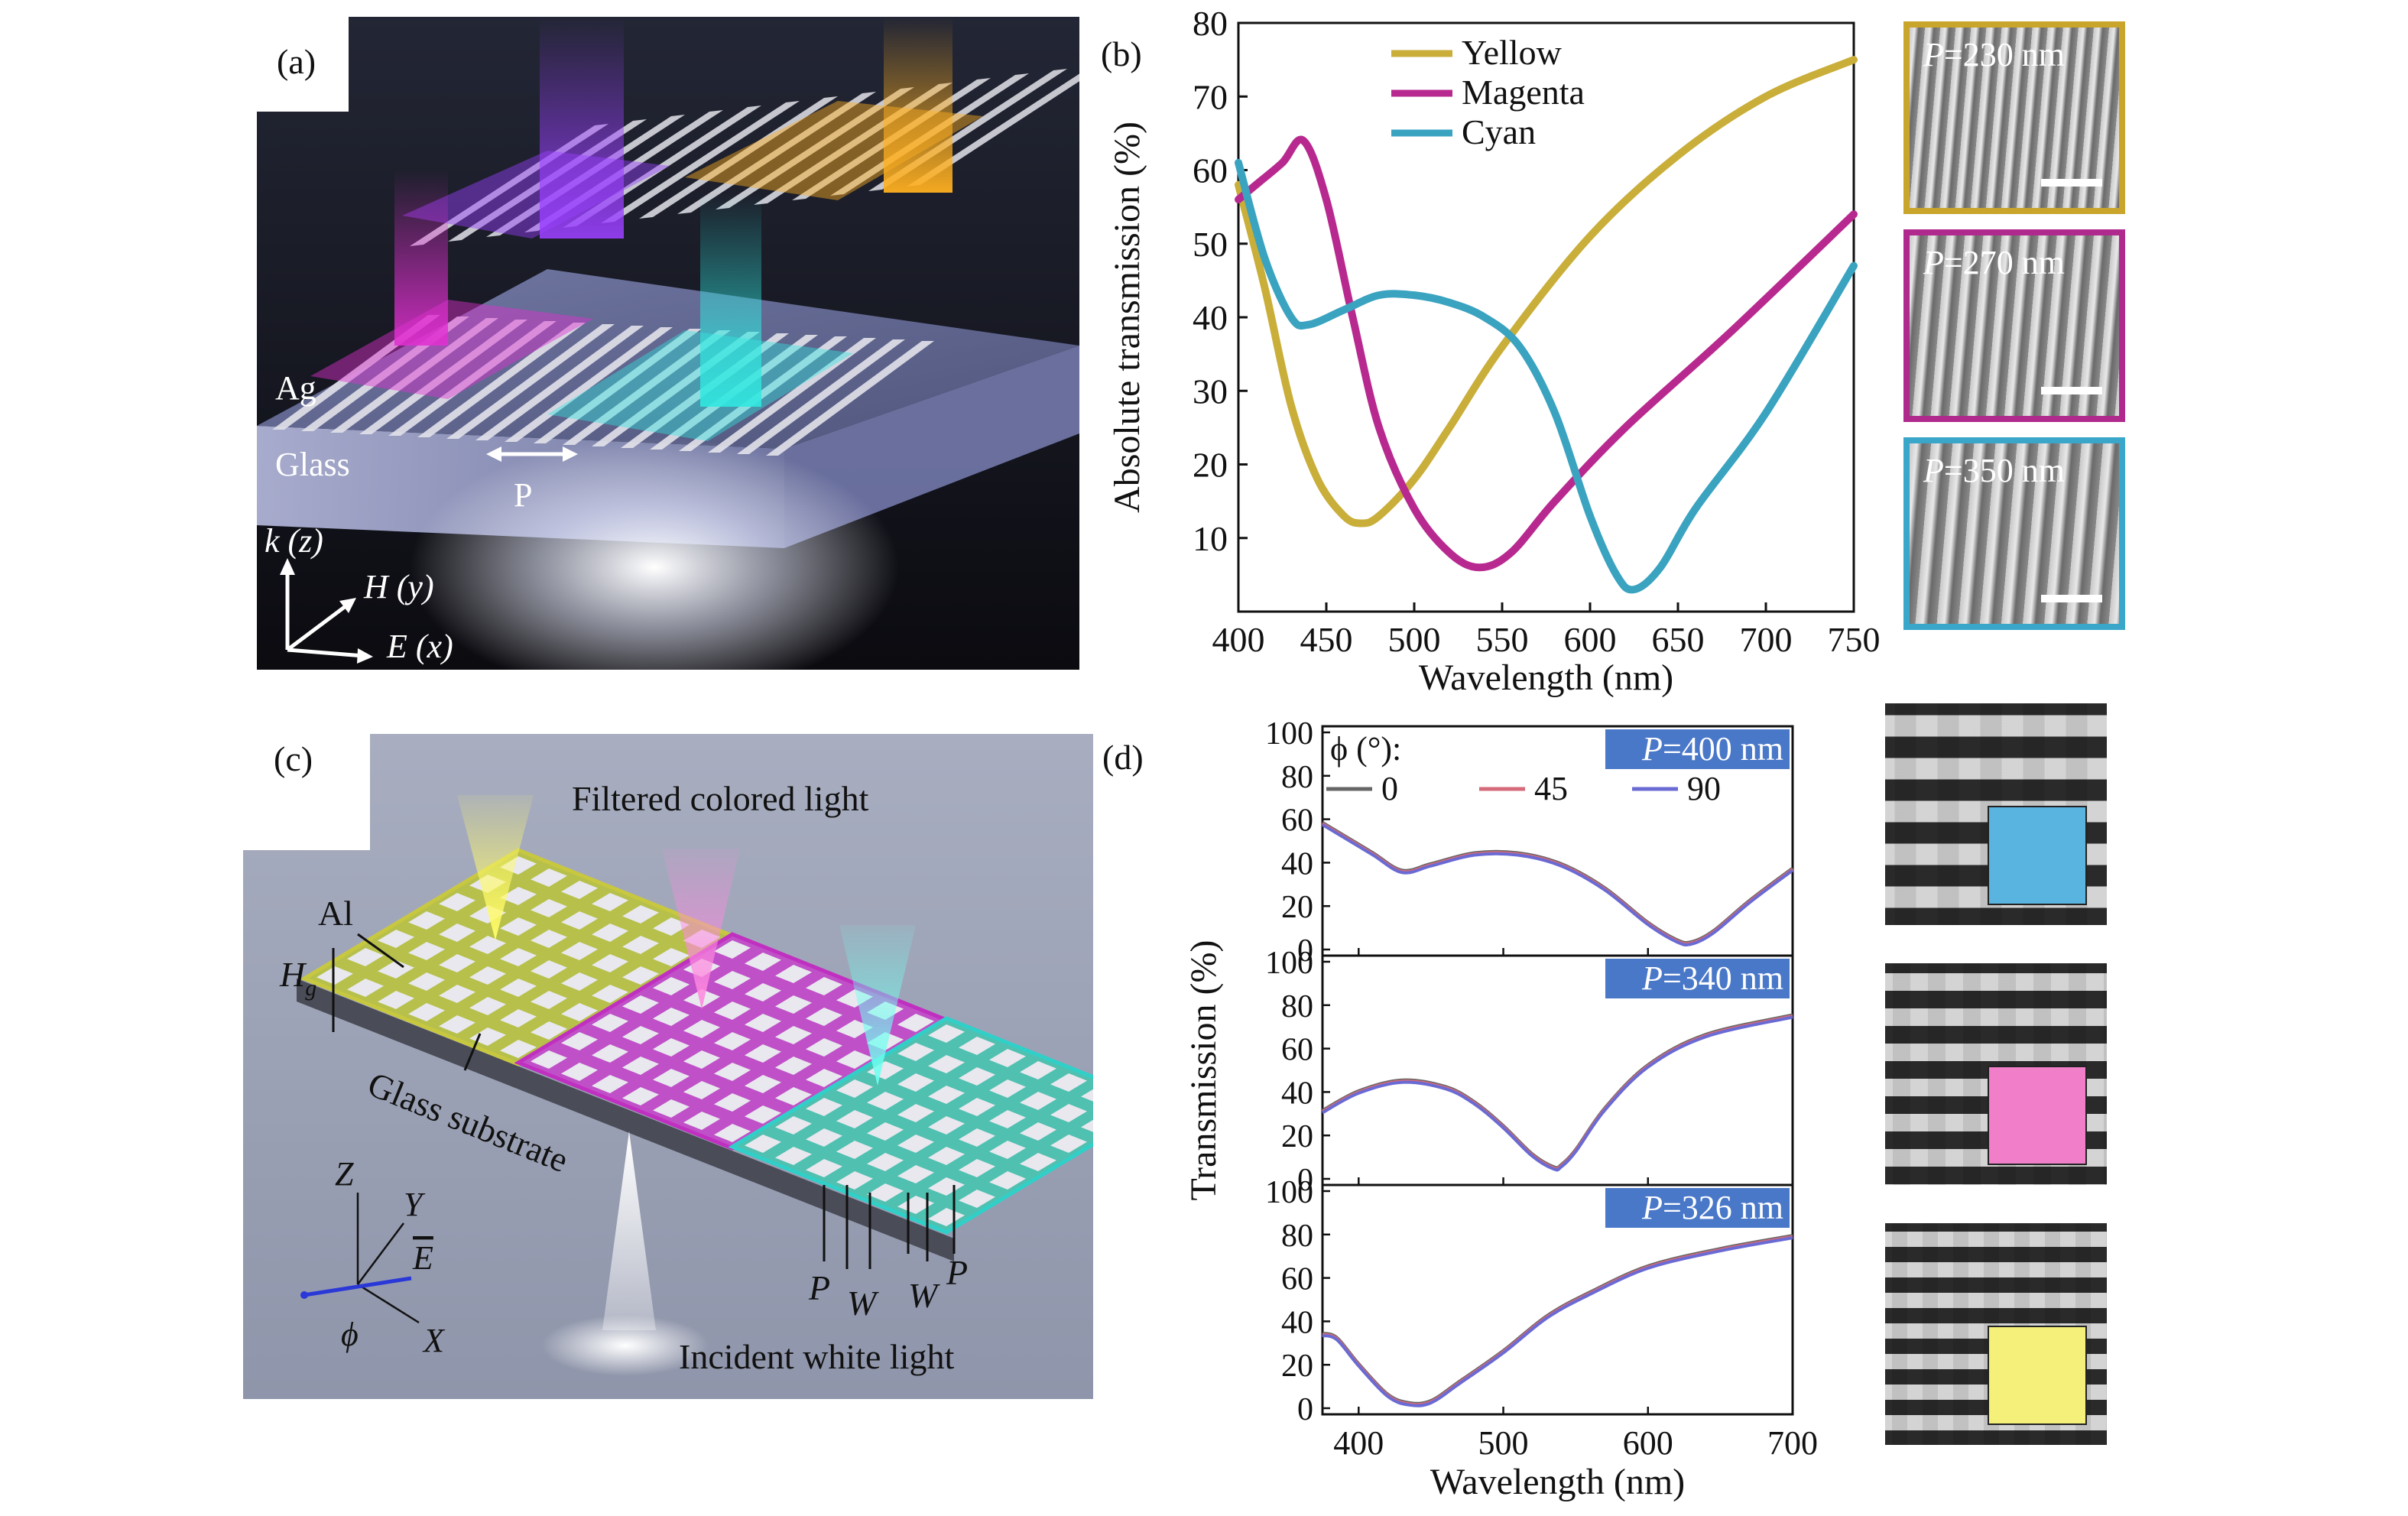  What do you see at coordinates (423, 1258) in the screenshot?
I see `e-vector-label: E` at bounding box center [423, 1258].